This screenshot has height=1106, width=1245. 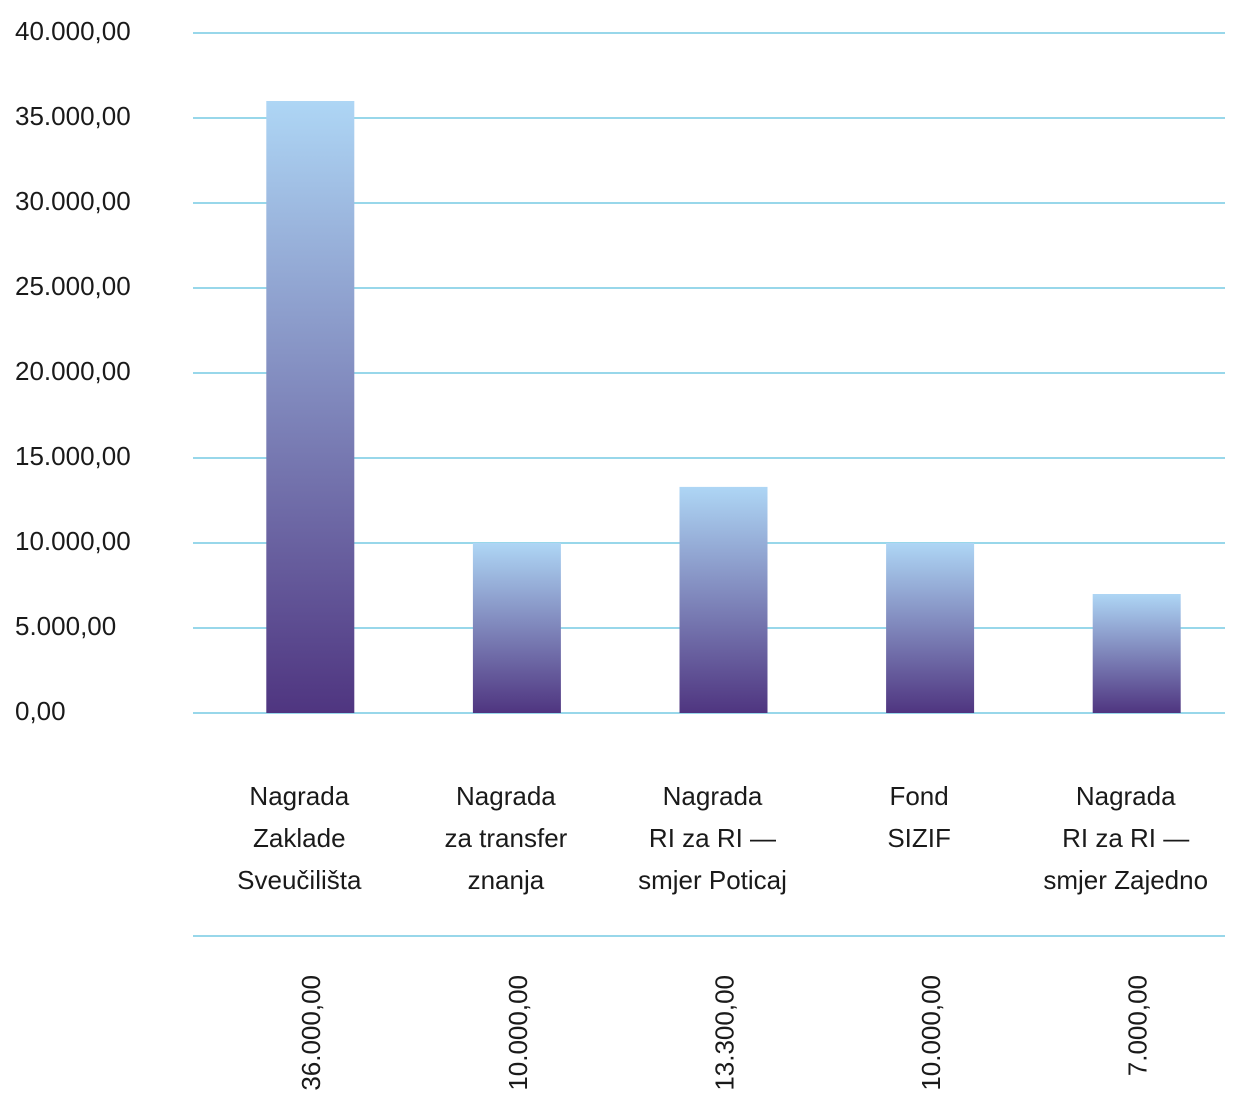 I want to click on x-tick-label-line: Sveučilišta, so click(x=299, y=880).